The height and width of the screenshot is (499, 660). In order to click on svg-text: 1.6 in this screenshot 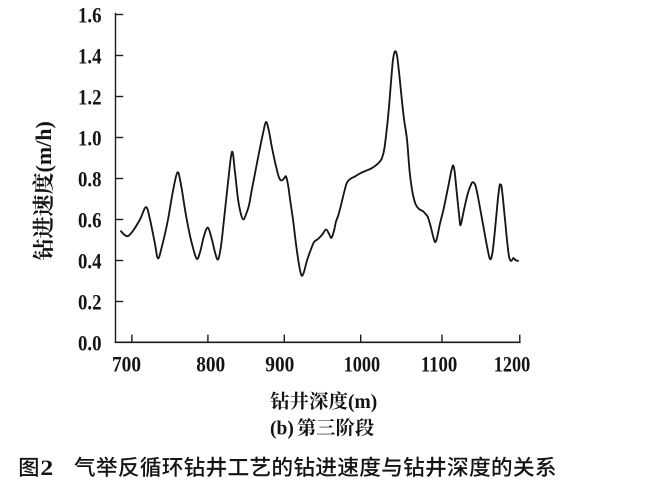, I will do `click(90, 15)`.